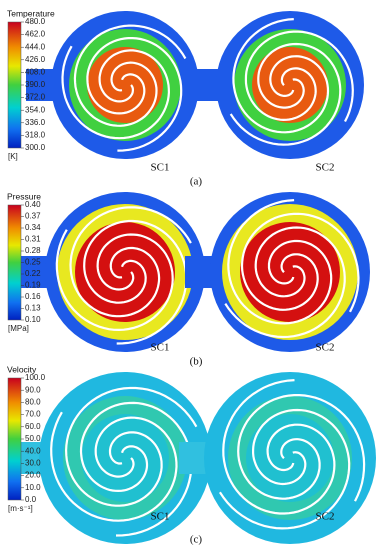  Describe the element at coordinates (33, 262) in the screenshot. I see `colorbar-tick-label: 0.25` at that location.